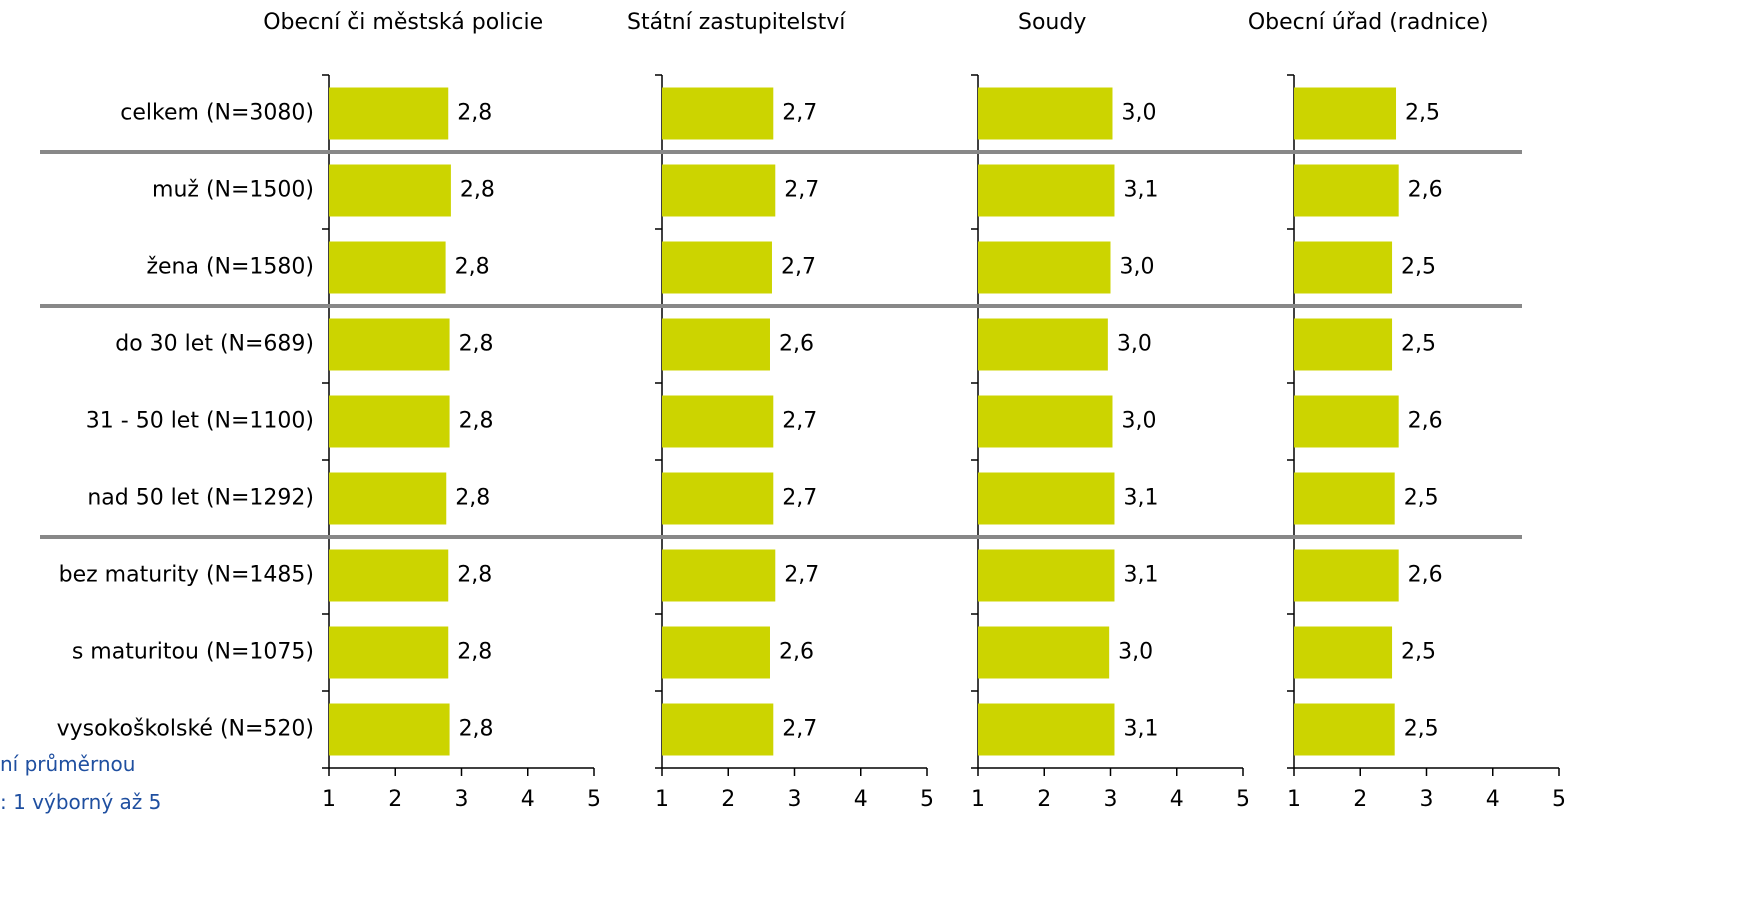  I want to click on category-label: žena (N=1580), so click(230, 267).